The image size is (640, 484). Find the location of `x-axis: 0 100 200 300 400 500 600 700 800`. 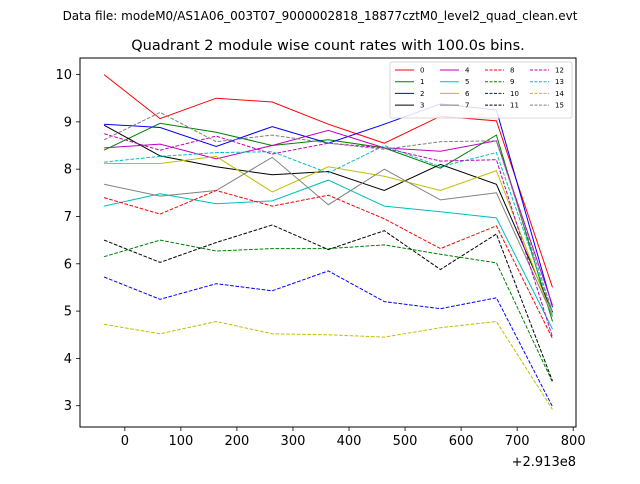

x-axis: 0 100 200 300 400 500 600 700 800 is located at coordinates (353, 438).